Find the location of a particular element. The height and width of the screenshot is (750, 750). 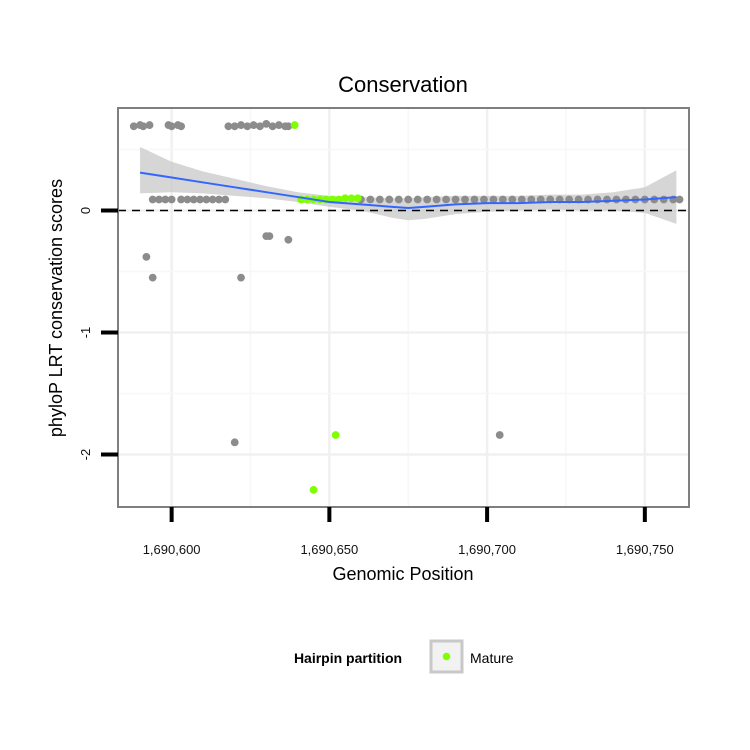

x-tick-label-3: 1,690,750 is located at coordinates (645, 549).